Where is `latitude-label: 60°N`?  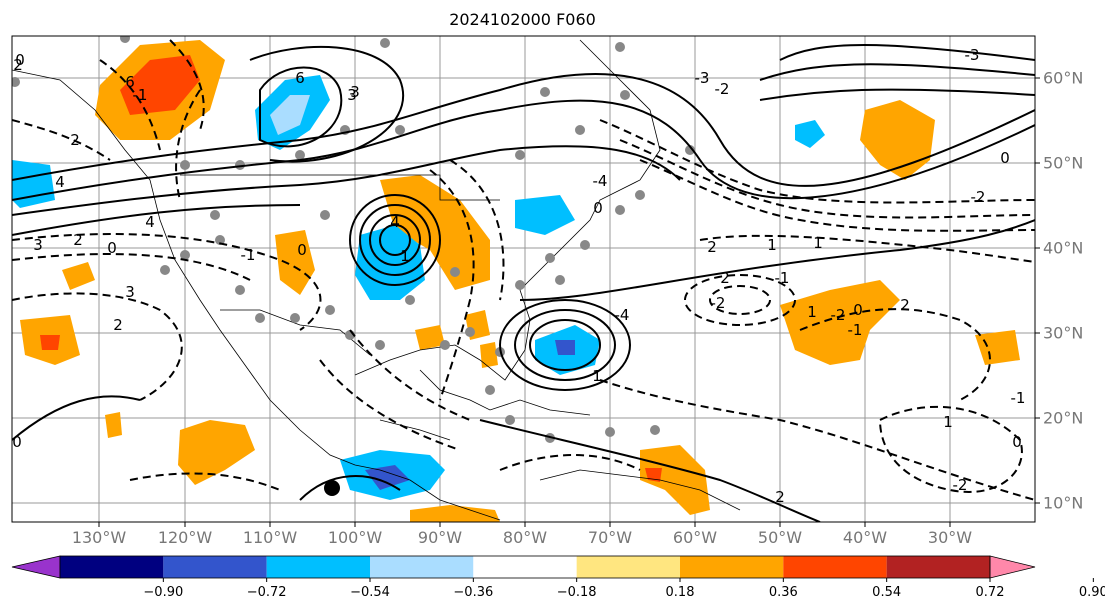 latitude-label: 60°N is located at coordinates (1063, 78).